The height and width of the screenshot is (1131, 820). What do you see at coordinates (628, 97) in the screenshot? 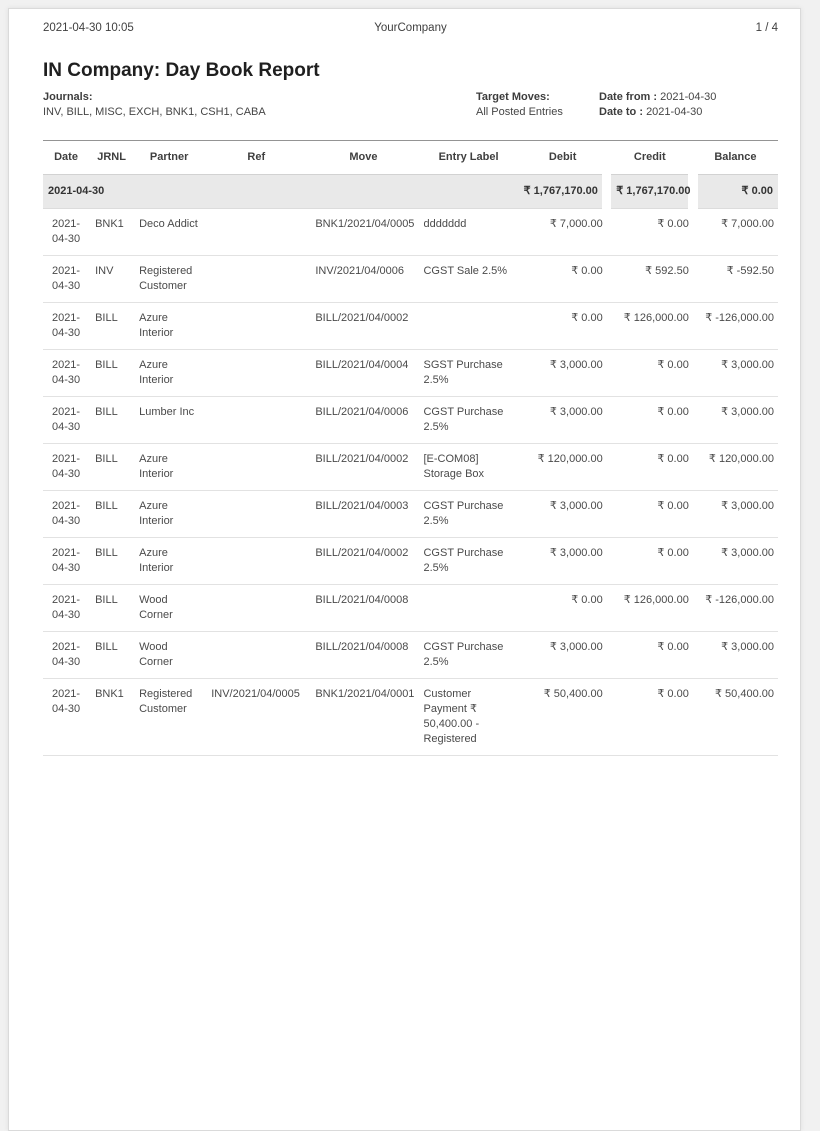
I see `date-from-label: Date from :` at bounding box center [628, 97].